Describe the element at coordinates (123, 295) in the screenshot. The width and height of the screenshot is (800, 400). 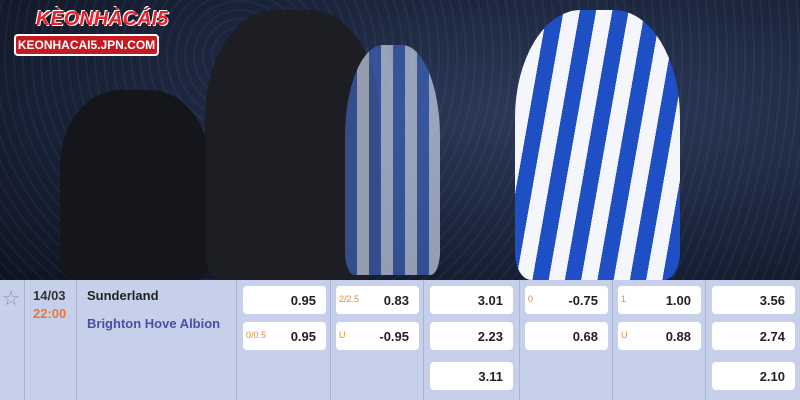
I see `home-team: Sunderland` at that location.